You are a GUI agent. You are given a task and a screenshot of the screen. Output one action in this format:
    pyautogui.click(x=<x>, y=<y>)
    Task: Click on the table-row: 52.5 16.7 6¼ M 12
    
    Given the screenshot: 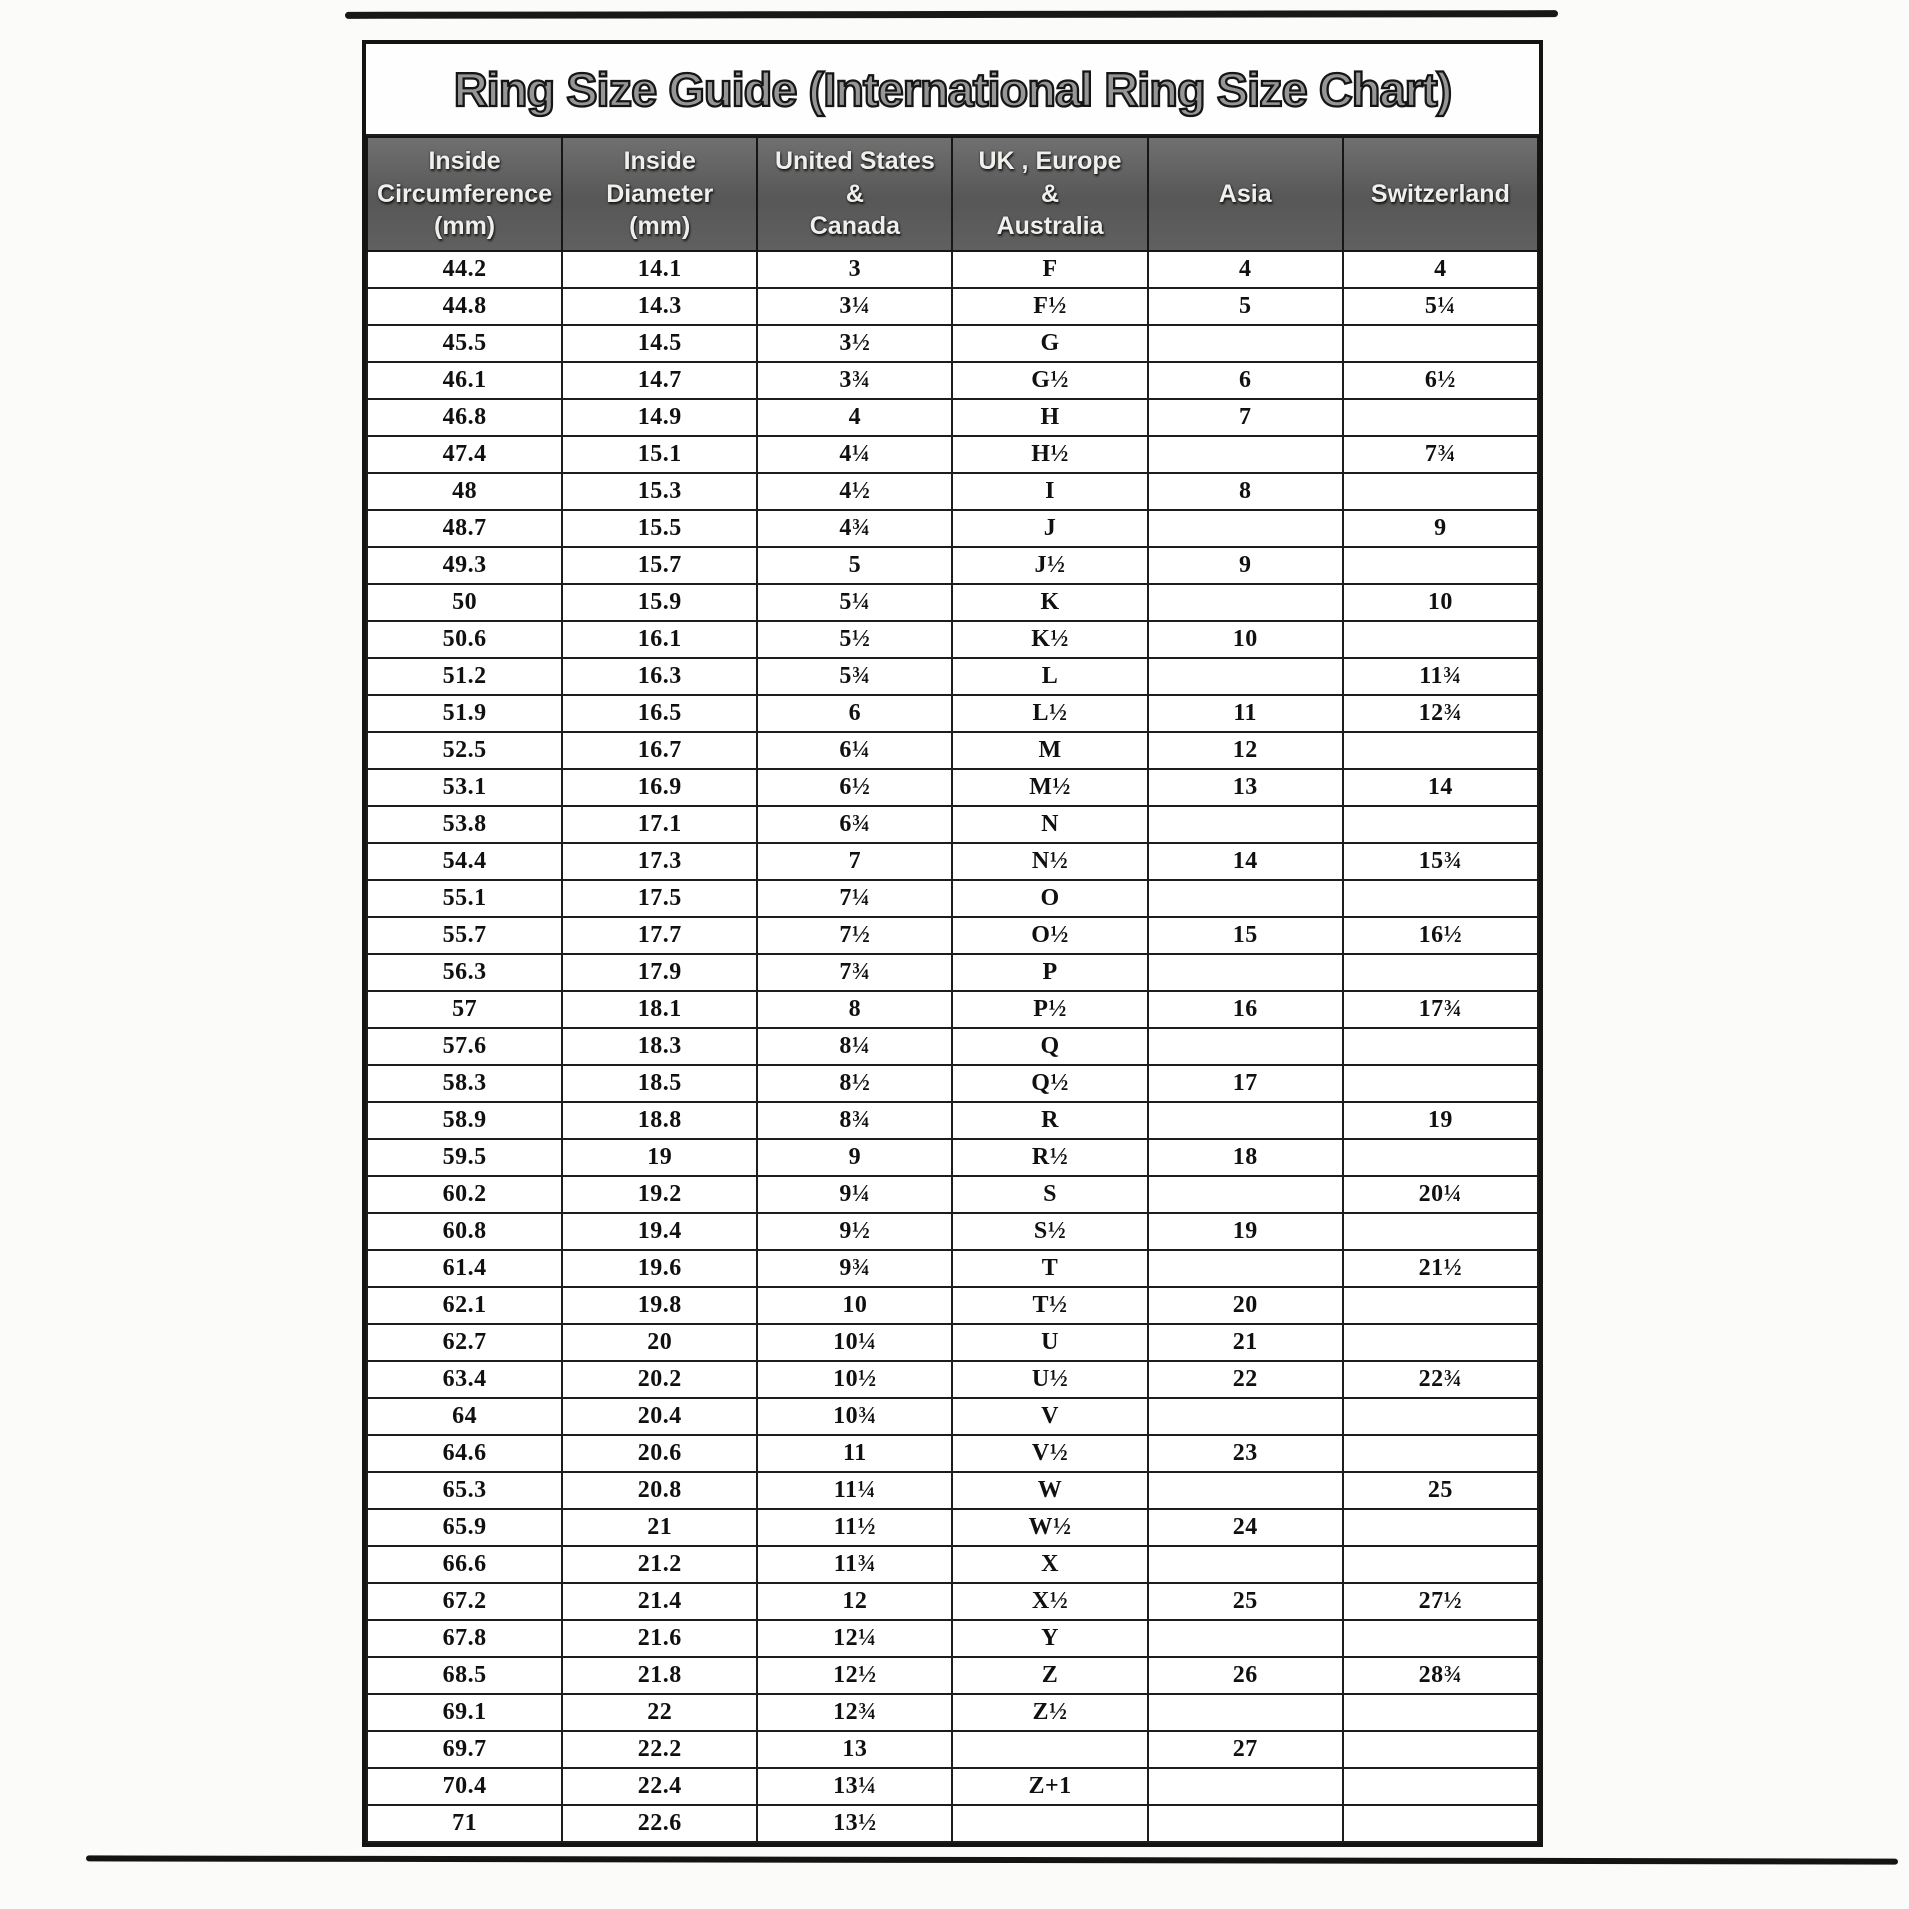 What is the action you would take?
    pyautogui.click(x=952, y=750)
    